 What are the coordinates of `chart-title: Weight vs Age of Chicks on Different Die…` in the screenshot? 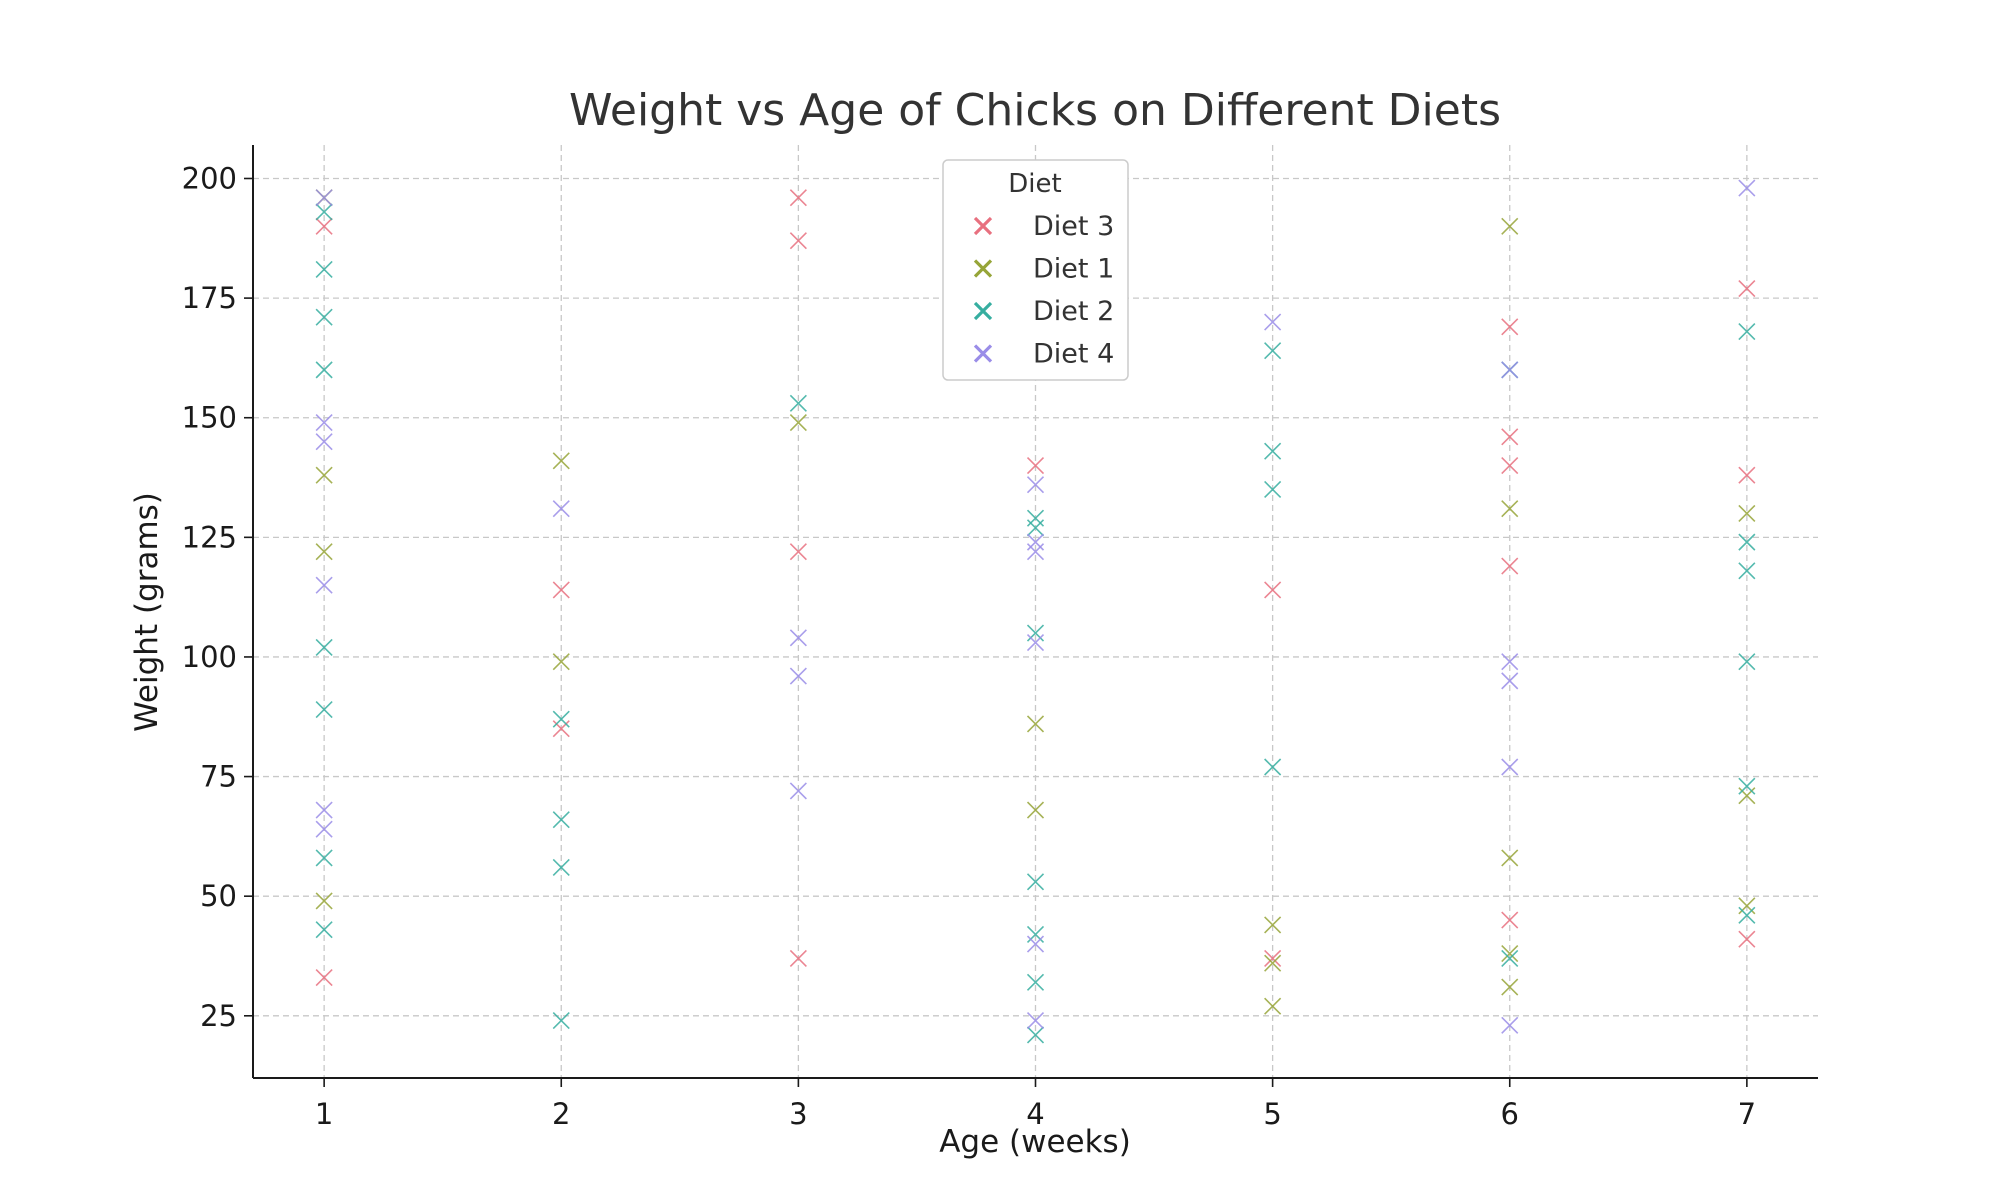 It's located at (1035, 110).